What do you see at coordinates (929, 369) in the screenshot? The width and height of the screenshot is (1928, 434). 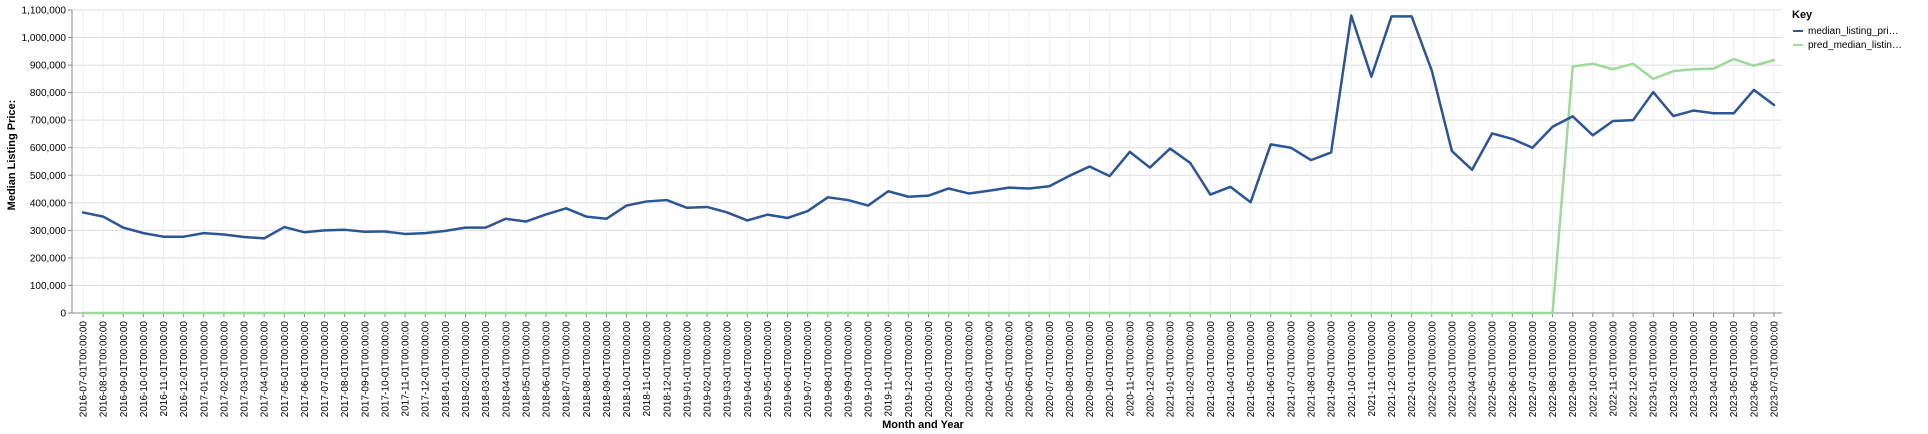 I see `x-tick-label: 2020-01-01T00:00:00` at bounding box center [929, 369].